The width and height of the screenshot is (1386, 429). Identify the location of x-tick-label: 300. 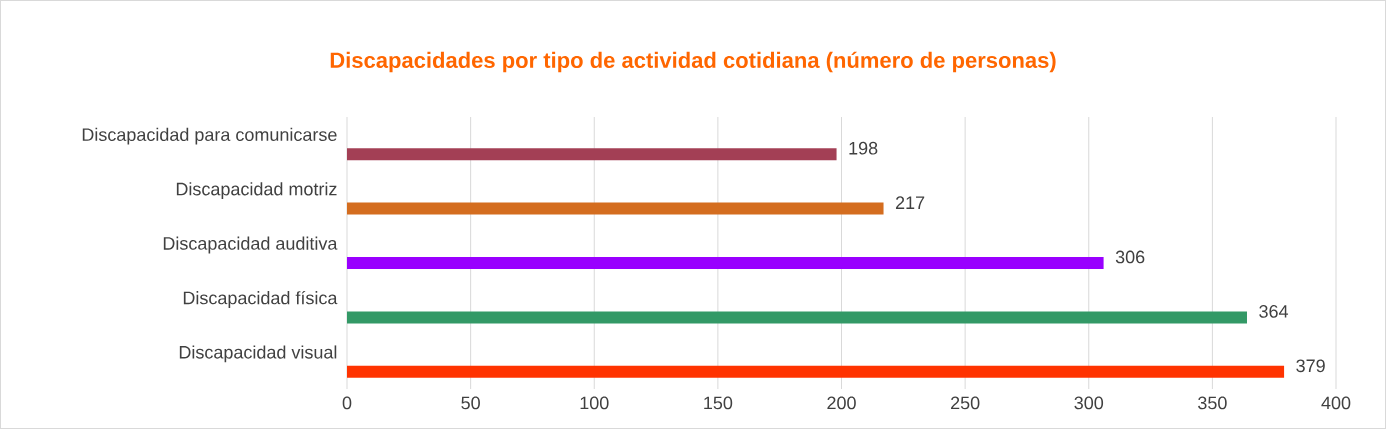
(1089, 403).